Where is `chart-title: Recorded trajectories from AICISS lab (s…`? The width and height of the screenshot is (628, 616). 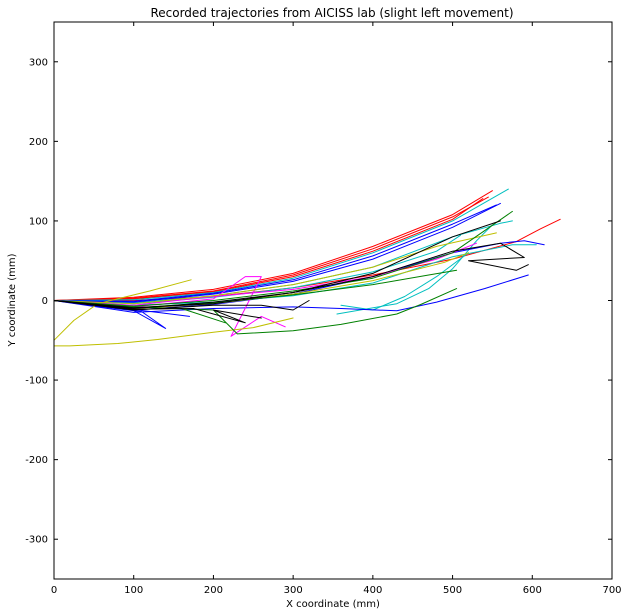 chart-title: Recorded trajectories from AICISS lab (s… is located at coordinates (331, 13).